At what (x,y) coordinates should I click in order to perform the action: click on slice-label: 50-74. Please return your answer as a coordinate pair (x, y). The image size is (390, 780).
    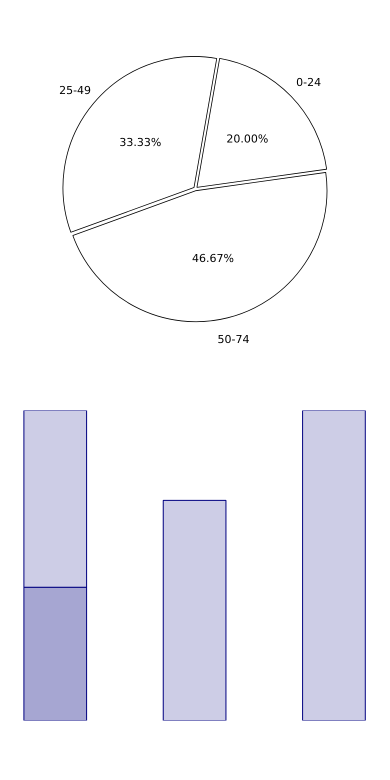
    Looking at the image, I should click on (234, 339).